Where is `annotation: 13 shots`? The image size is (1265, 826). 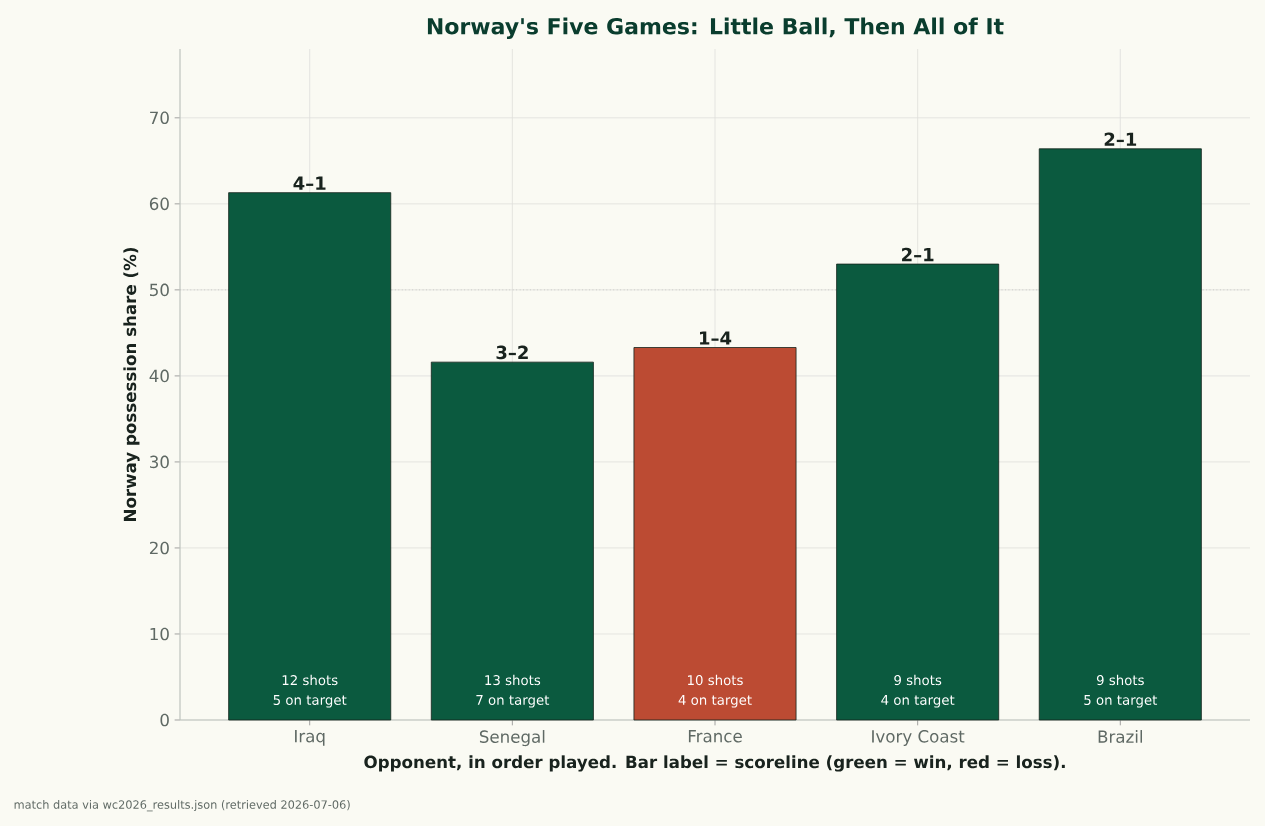
annotation: 13 shots is located at coordinates (513, 680).